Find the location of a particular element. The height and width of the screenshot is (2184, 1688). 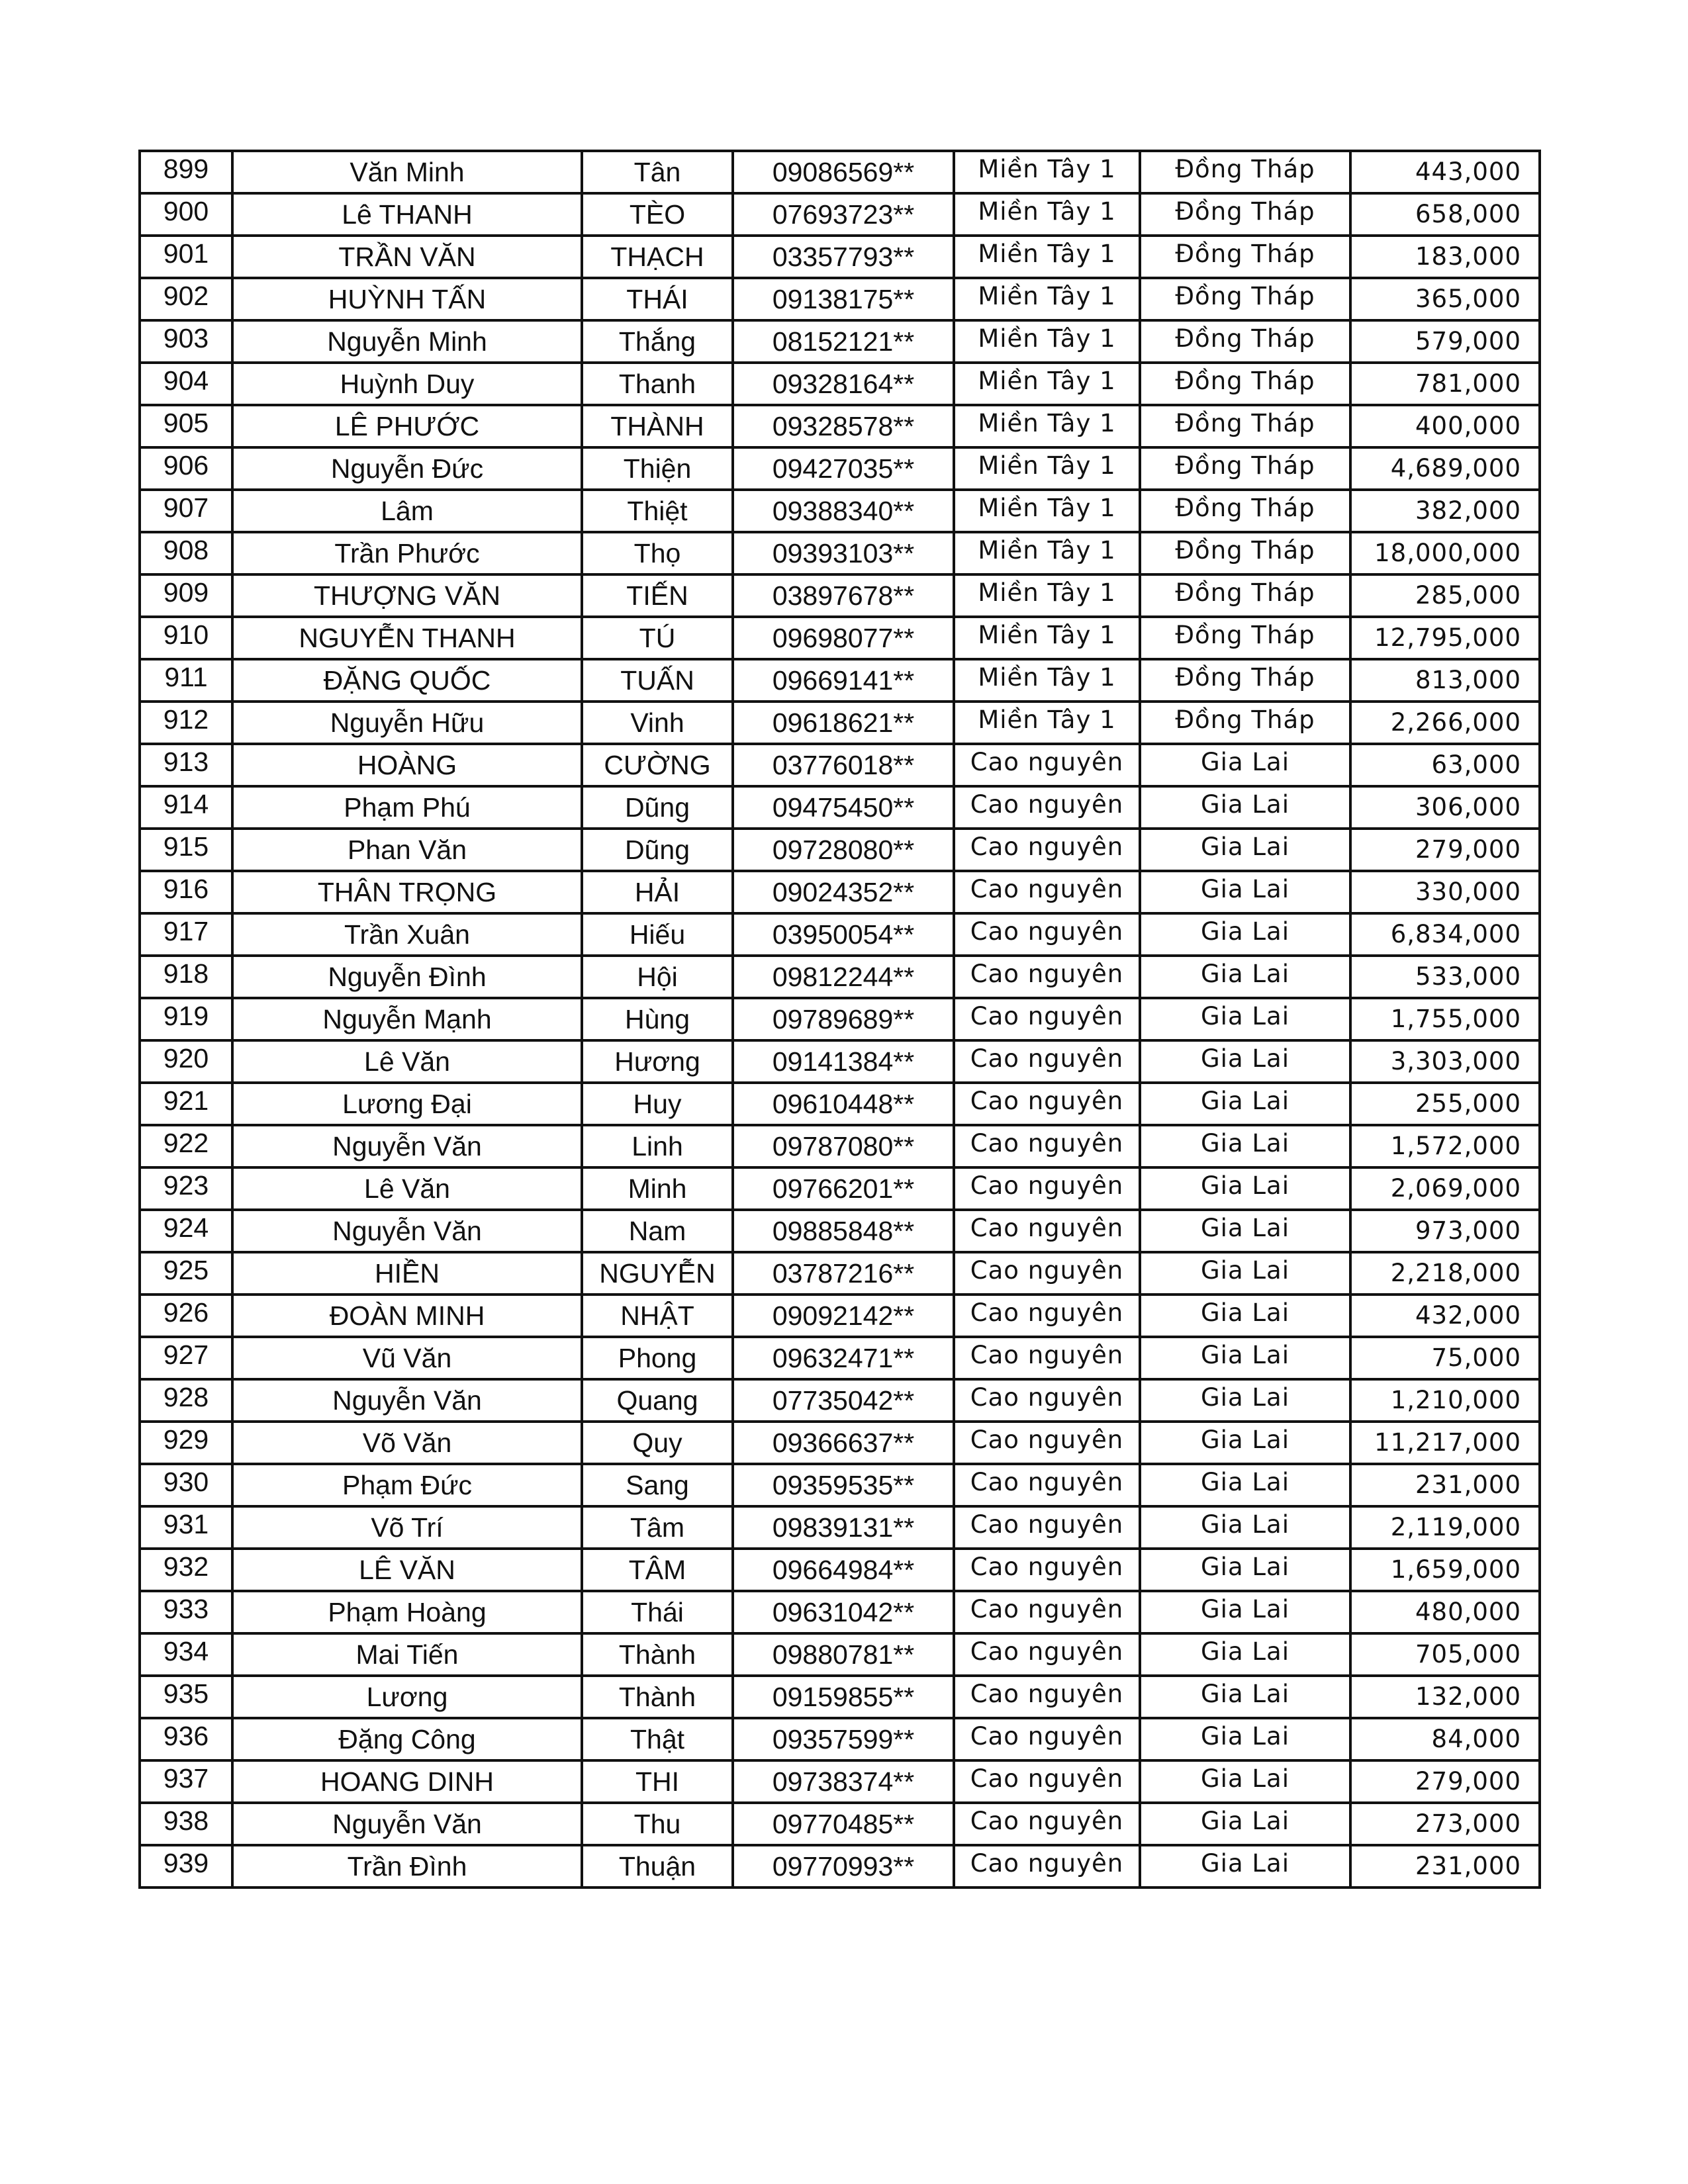

amount-cell: 330,000 is located at coordinates (1445, 893).